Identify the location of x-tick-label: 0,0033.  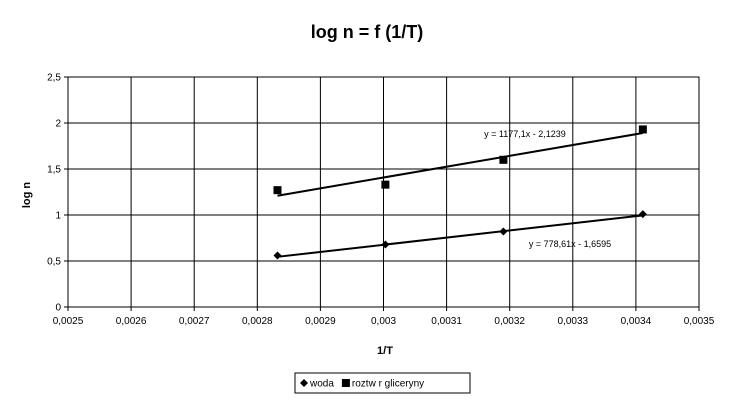
(573, 321).